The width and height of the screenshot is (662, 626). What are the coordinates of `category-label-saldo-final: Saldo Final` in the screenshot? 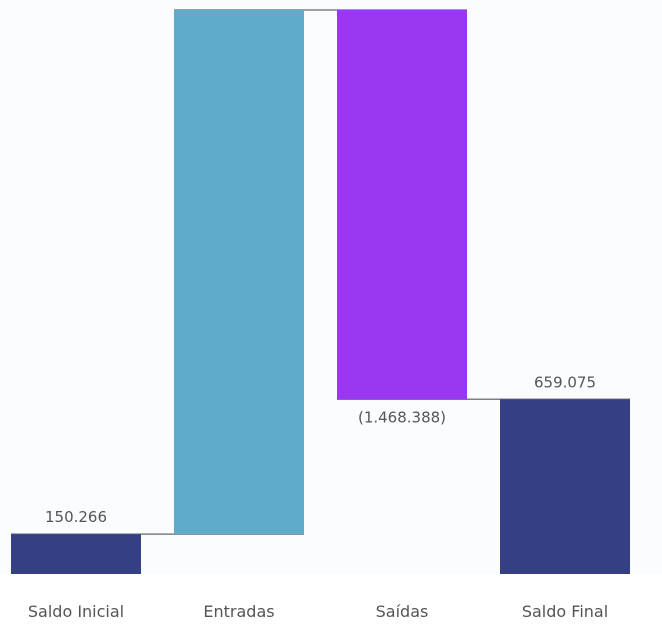 It's located at (565, 611).